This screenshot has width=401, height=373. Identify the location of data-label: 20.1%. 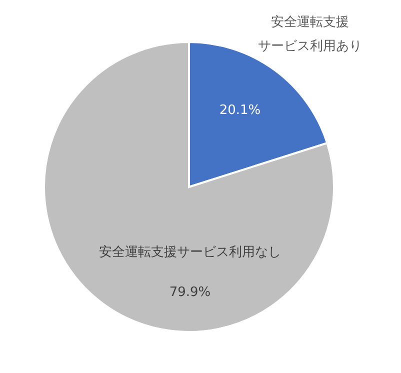
(240, 110).